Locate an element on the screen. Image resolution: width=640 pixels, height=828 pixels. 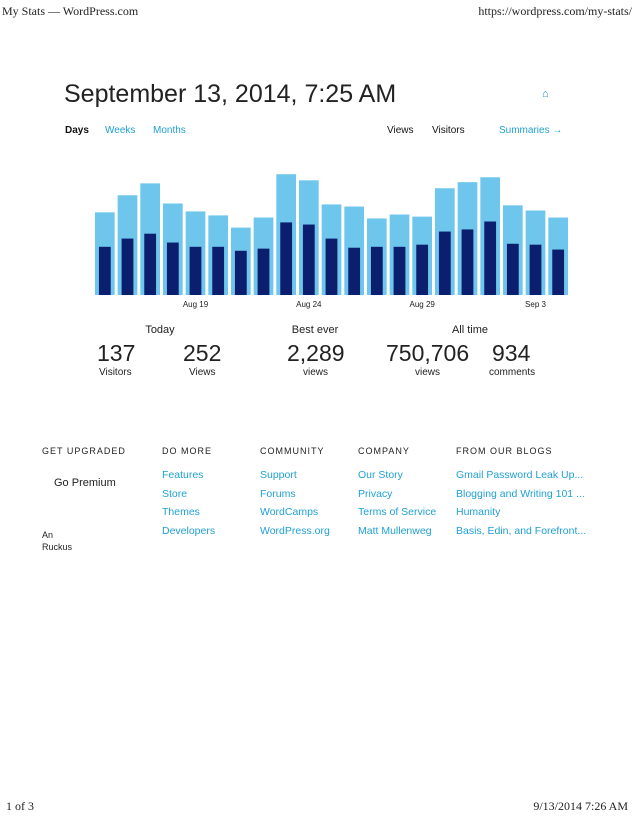
footer-link: WordCamps is located at coordinates (289, 512).